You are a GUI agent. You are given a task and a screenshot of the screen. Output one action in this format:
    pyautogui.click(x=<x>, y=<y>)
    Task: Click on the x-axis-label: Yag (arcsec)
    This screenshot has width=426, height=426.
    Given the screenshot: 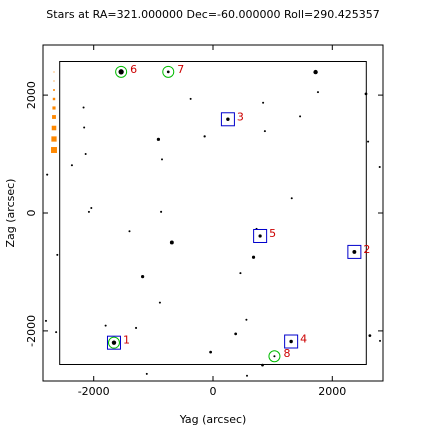 What is the action you would take?
    pyautogui.click(x=213, y=419)
    